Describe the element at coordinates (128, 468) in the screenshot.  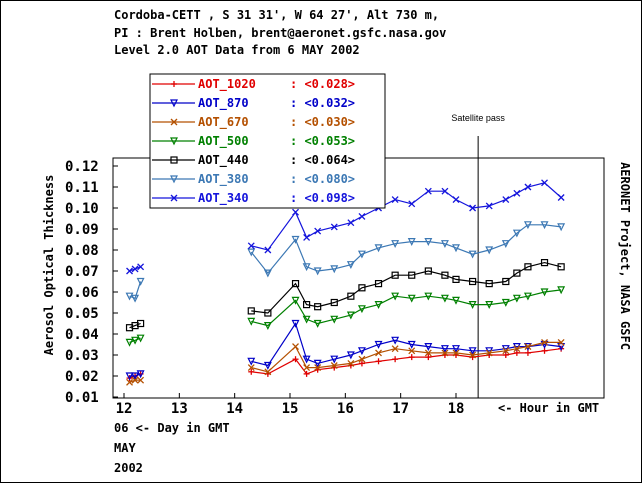
I see `date-year-label: 2002` at that location.